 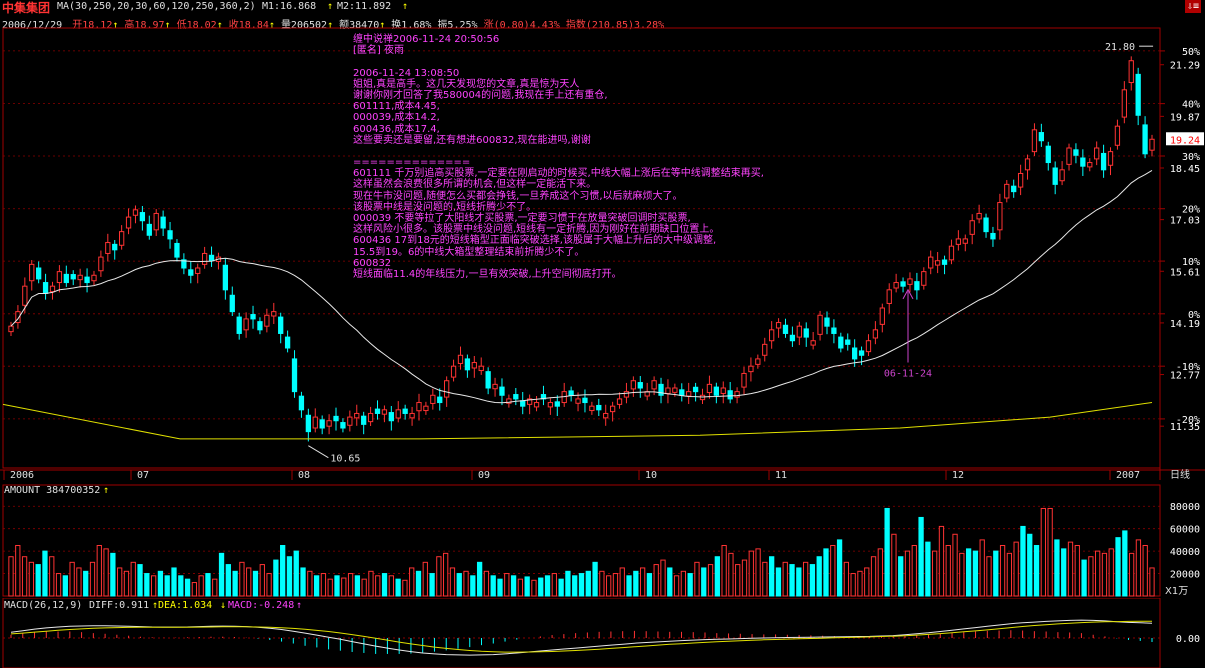 I want to click on macd-diff-line, so click(x=581, y=637).